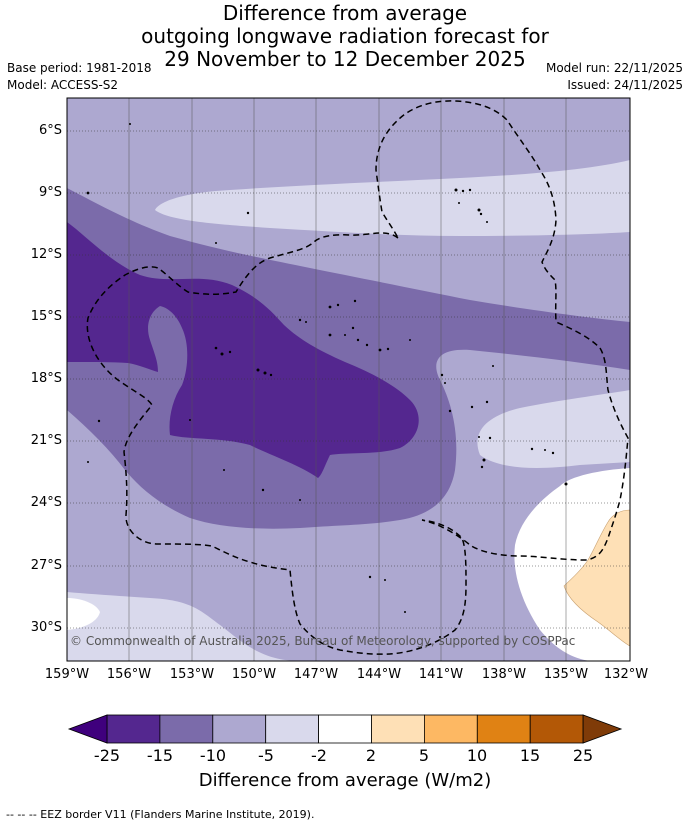 The height and width of the screenshot is (827, 690). I want to click on colorbar-label: Difference from average (W/m2), so click(345, 780).